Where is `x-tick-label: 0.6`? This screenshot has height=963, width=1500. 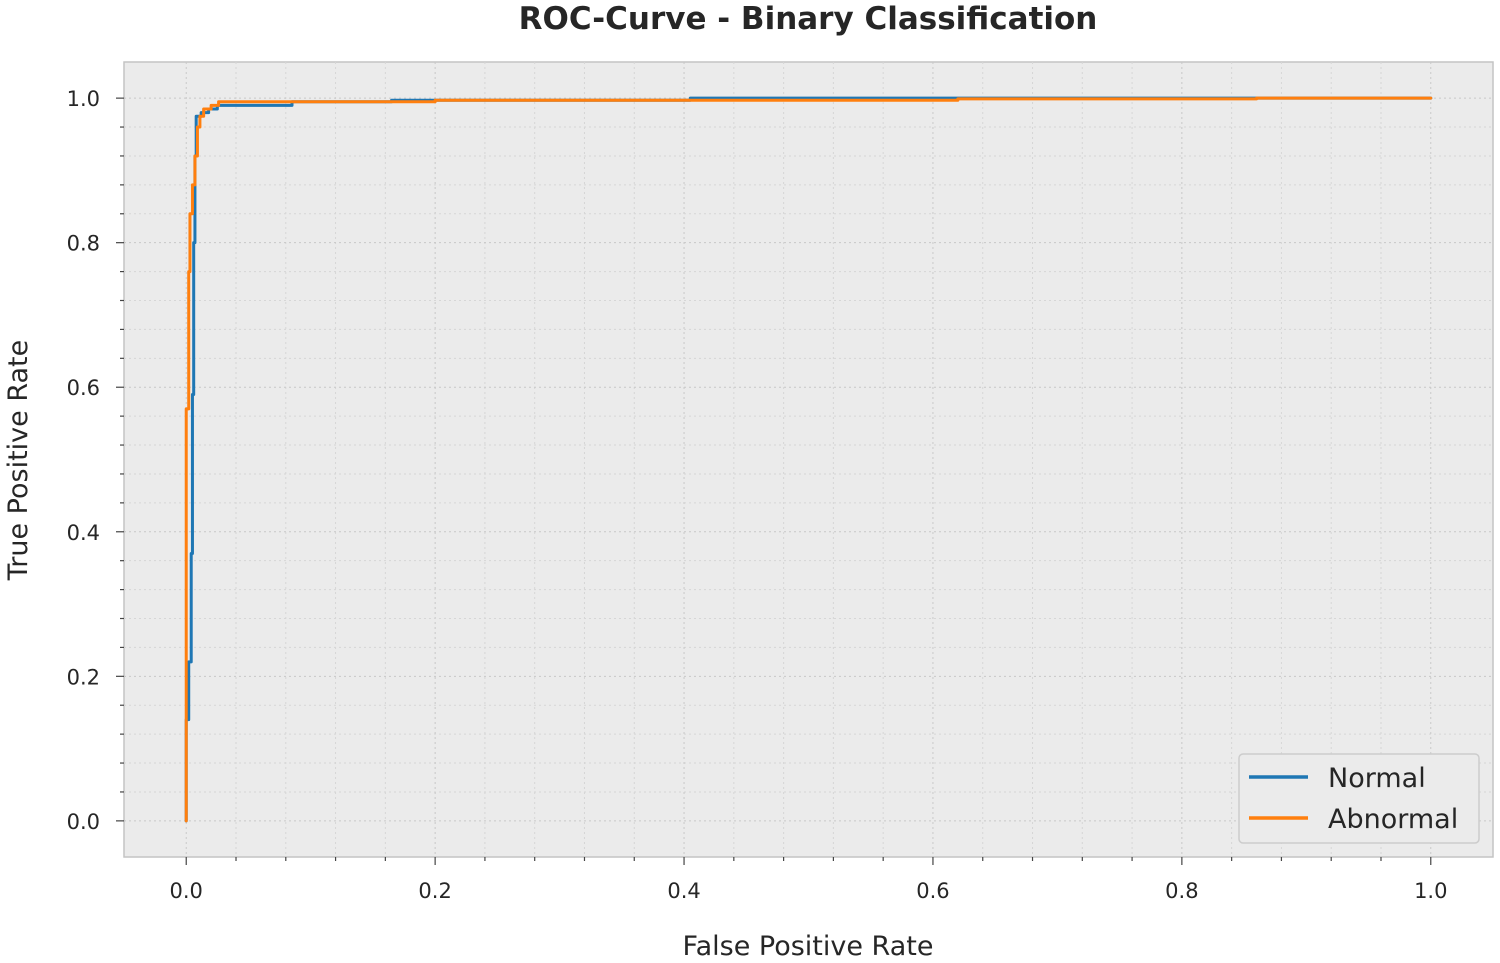
x-tick-label: 0.6 is located at coordinates (932, 891).